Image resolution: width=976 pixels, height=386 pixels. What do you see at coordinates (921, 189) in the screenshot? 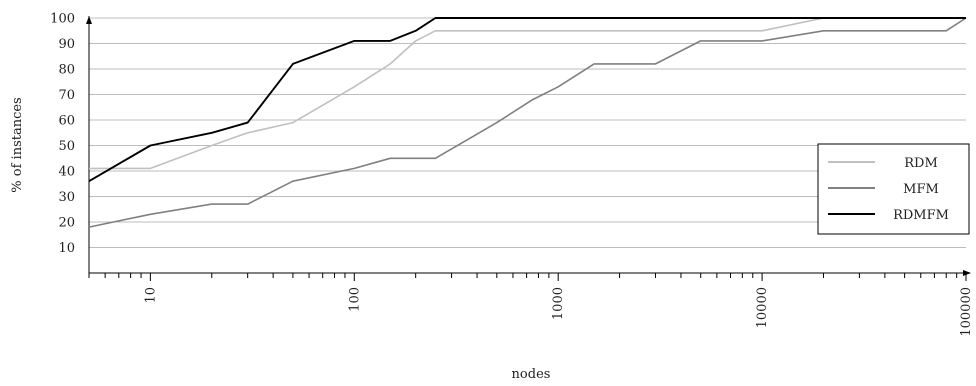
I see `legend-label-mfm: MFM` at bounding box center [921, 189].